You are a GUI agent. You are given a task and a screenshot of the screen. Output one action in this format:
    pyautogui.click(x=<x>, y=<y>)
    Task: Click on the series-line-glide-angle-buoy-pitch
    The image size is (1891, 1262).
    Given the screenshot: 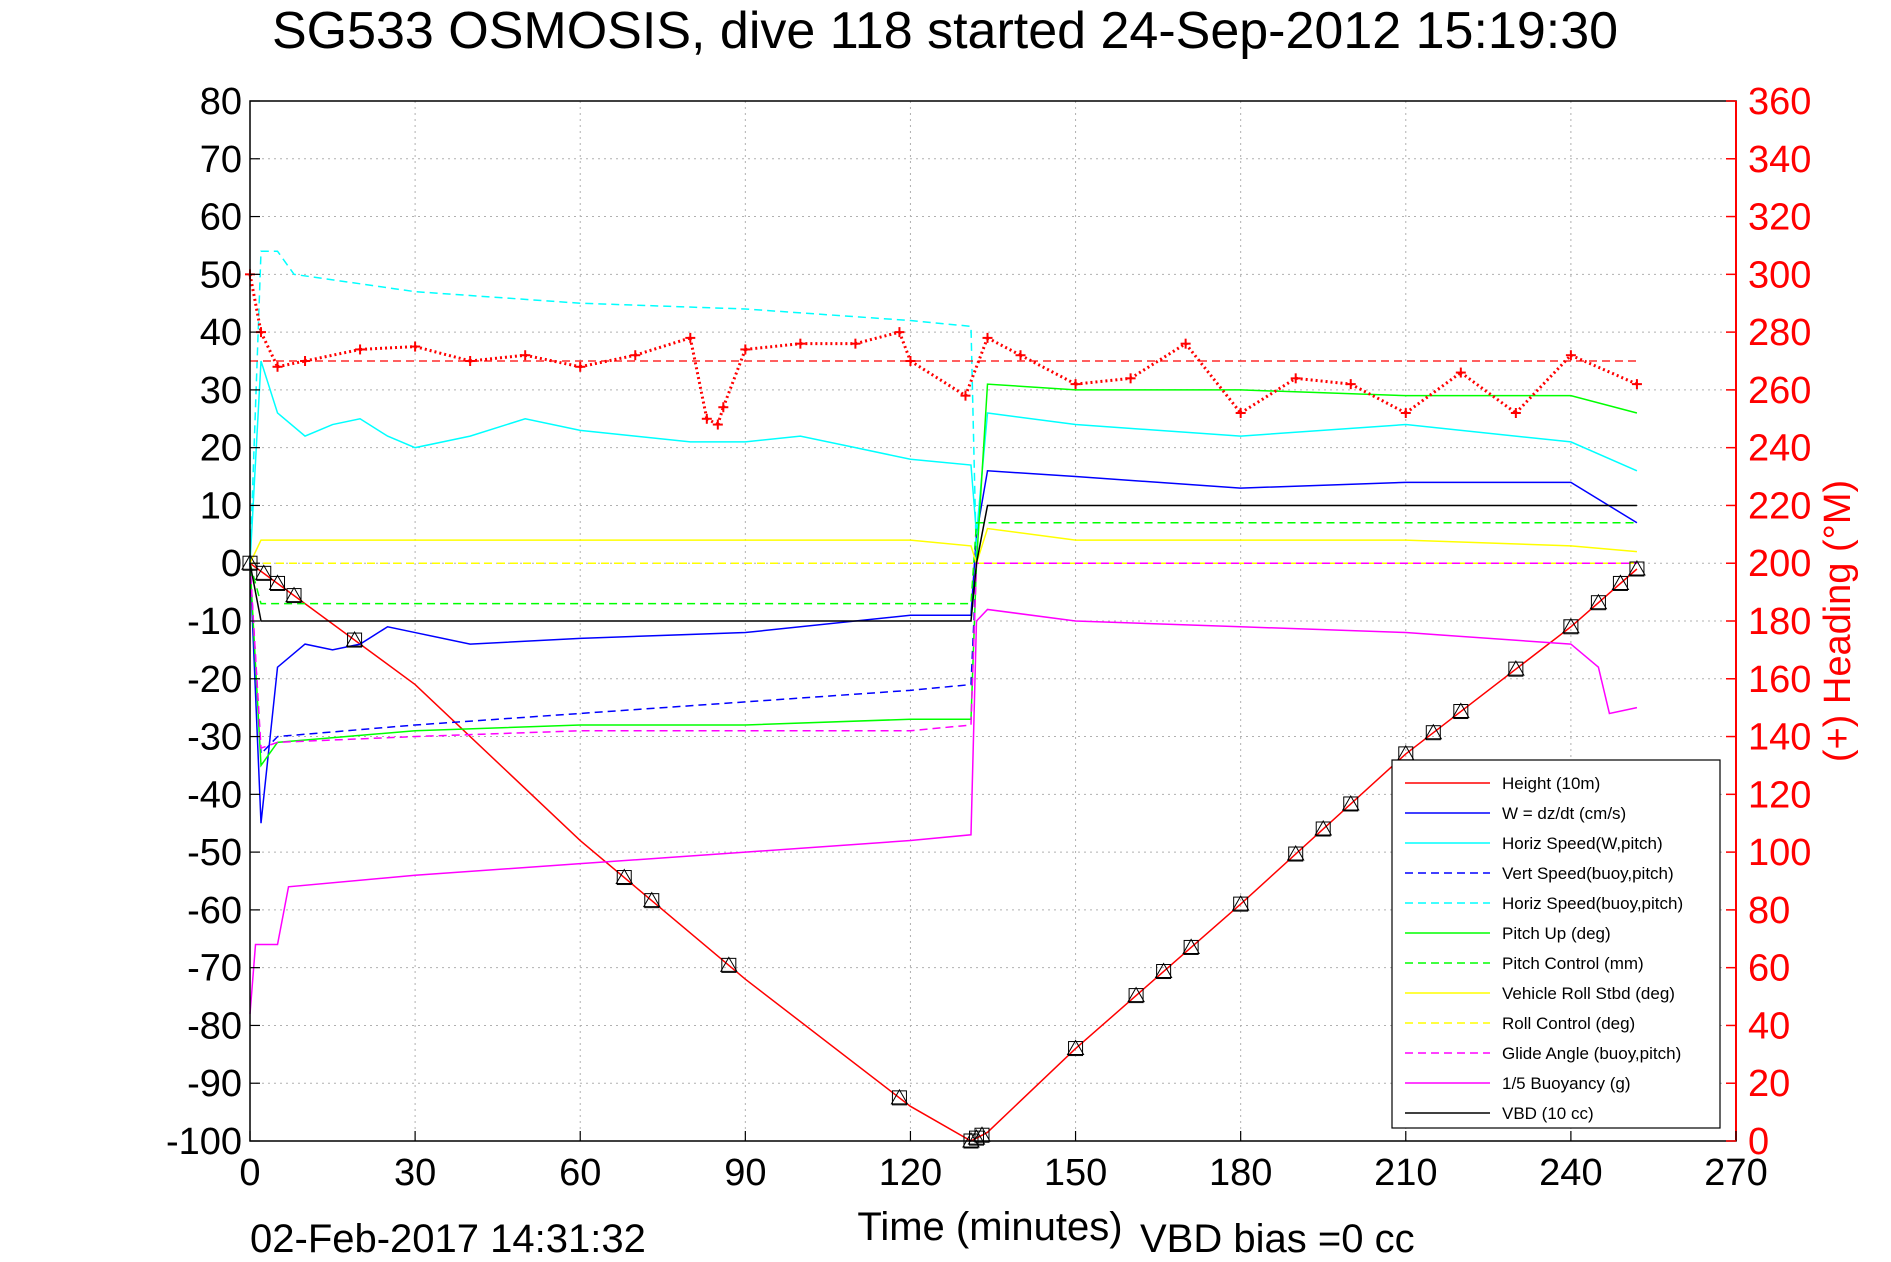 What is the action you would take?
    pyautogui.click(x=943, y=656)
    